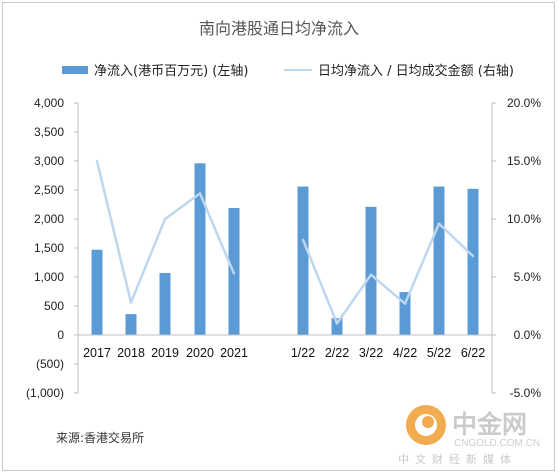 Image resolution: width=559 pixels, height=475 pixels. What do you see at coordinates (49, 190) in the screenshot?
I see `left-axis-tick-label: 2,500` at bounding box center [49, 190].